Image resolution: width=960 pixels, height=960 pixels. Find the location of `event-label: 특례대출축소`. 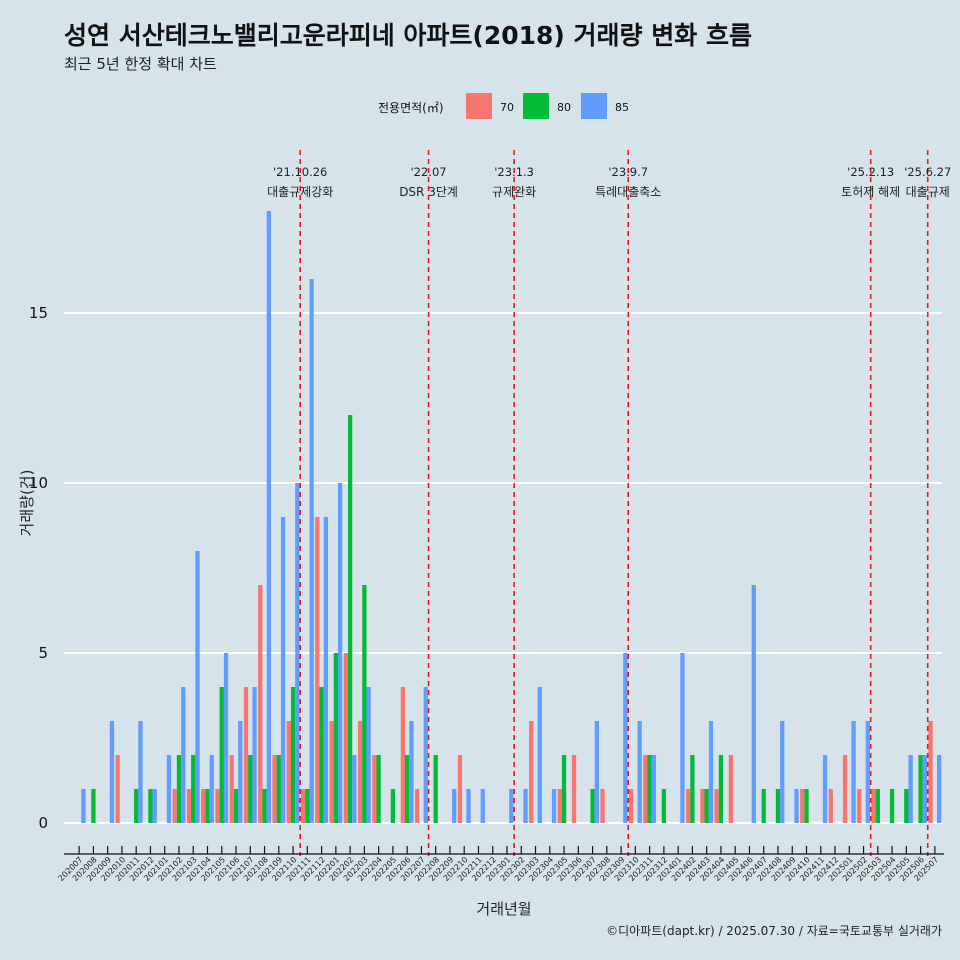

event-label: 특례대출축소 is located at coordinates (628, 192).